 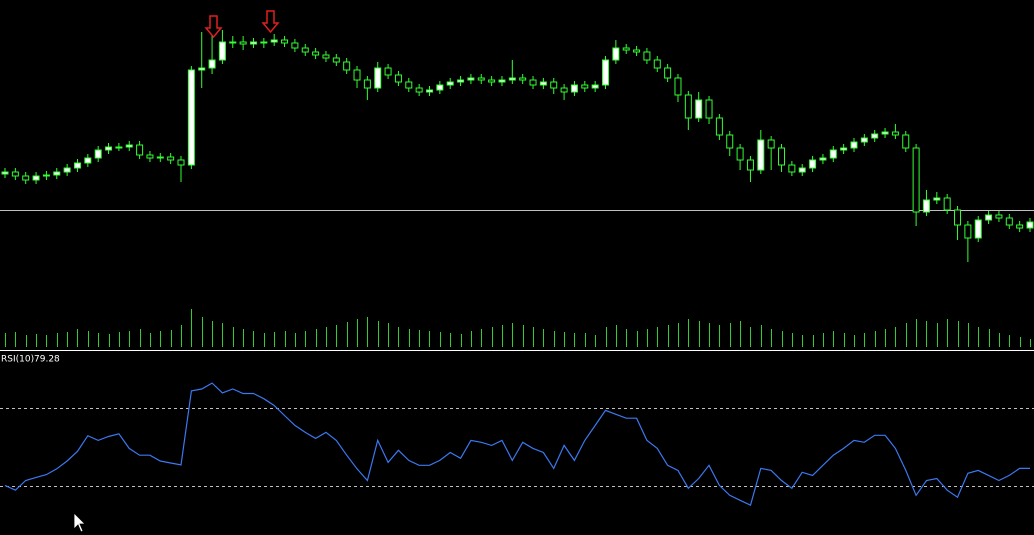 What do you see at coordinates (17, 360) in the screenshot?
I see `rsi-title: RSI(10)` at bounding box center [17, 360].